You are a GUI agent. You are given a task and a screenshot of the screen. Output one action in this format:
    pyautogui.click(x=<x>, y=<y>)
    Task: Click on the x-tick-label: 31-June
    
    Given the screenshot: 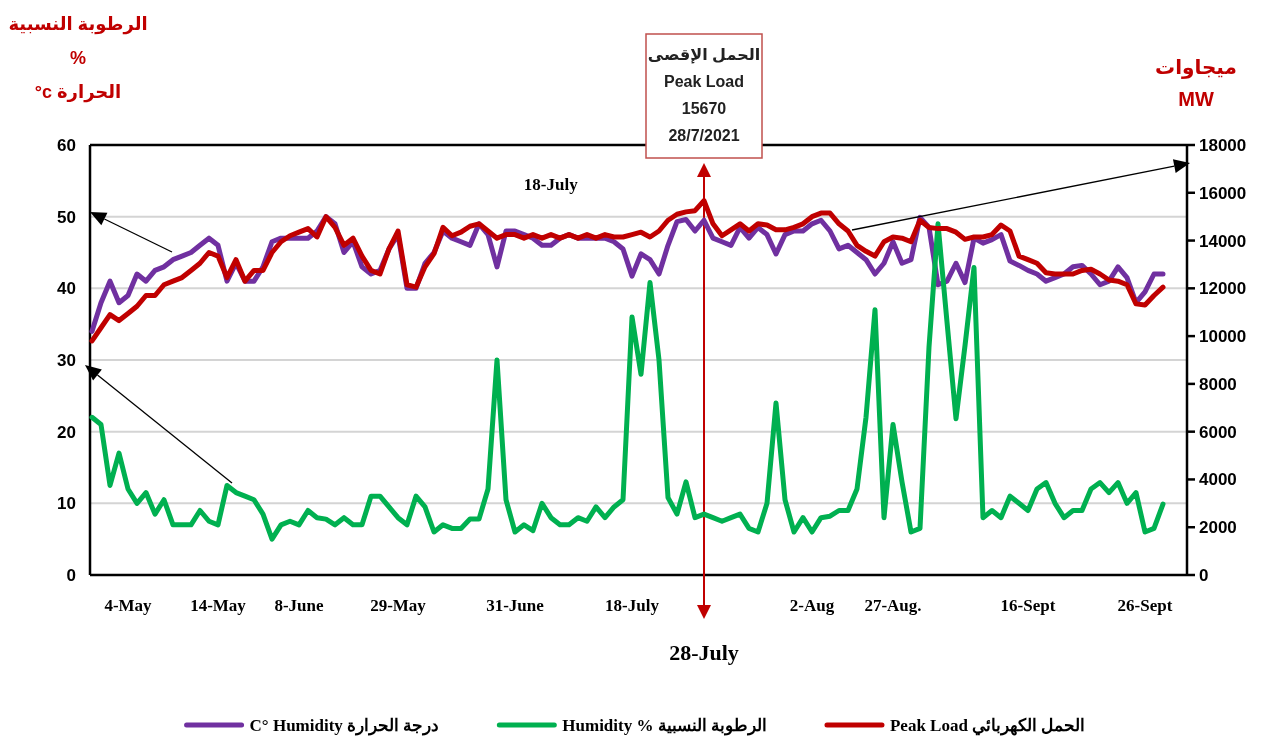 What is the action you would take?
    pyautogui.click(x=515, y=605)
    